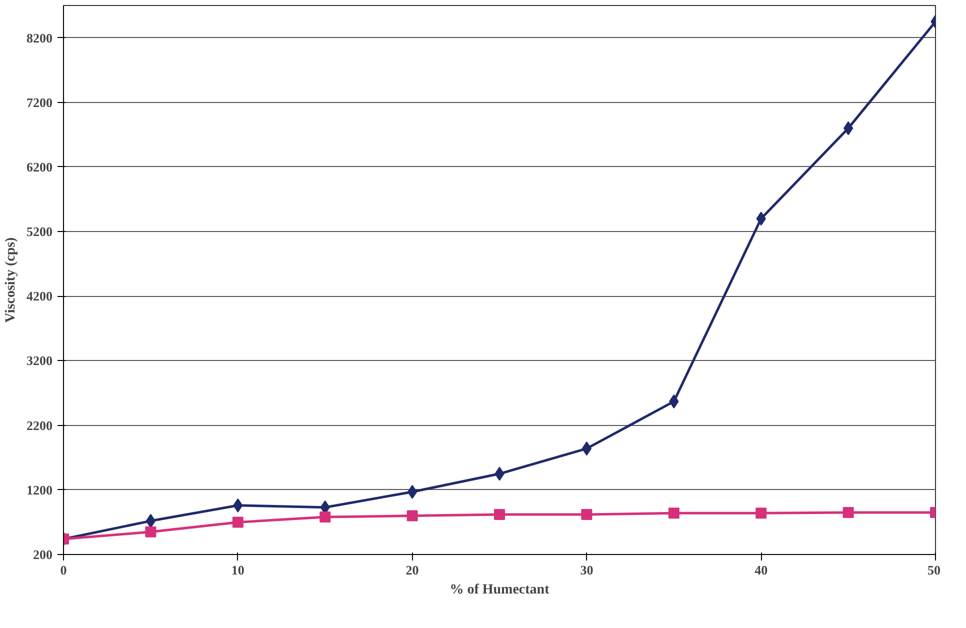  Describe the element at coordinates (412, 570) in the screenshot. I see `x-tick-label: 20` at that location.